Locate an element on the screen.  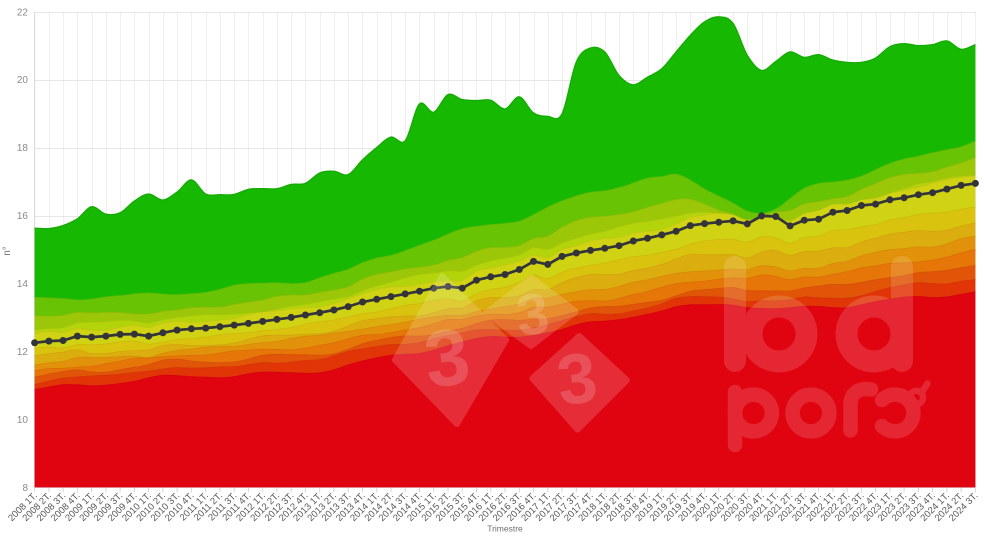
svg-text: 20 is located at coordinates (23, 80).